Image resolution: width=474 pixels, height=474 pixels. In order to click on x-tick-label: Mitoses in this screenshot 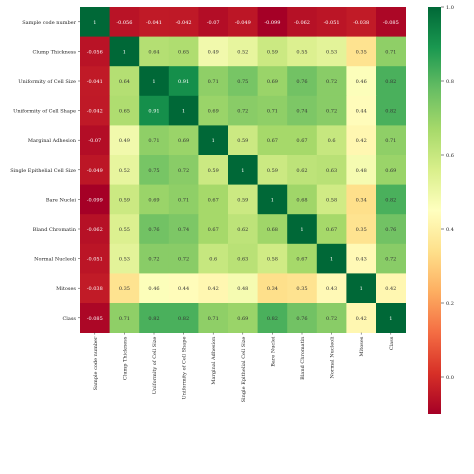, I will do `click(362, 346)`.